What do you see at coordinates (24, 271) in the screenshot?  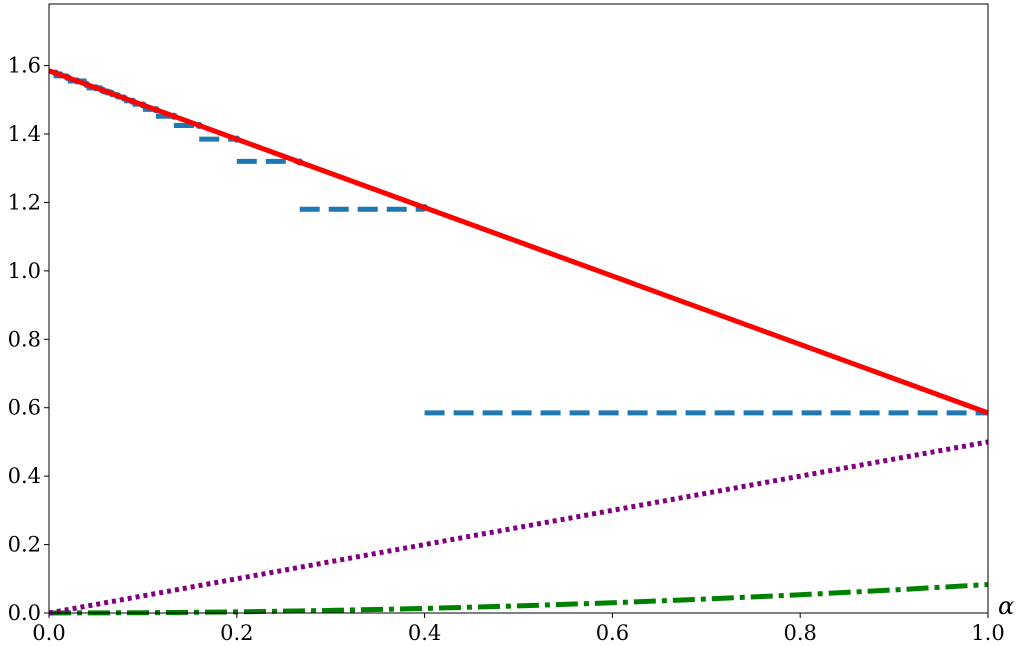 I see `y-tick-label: 1.0` at bounding box center [24, 271].